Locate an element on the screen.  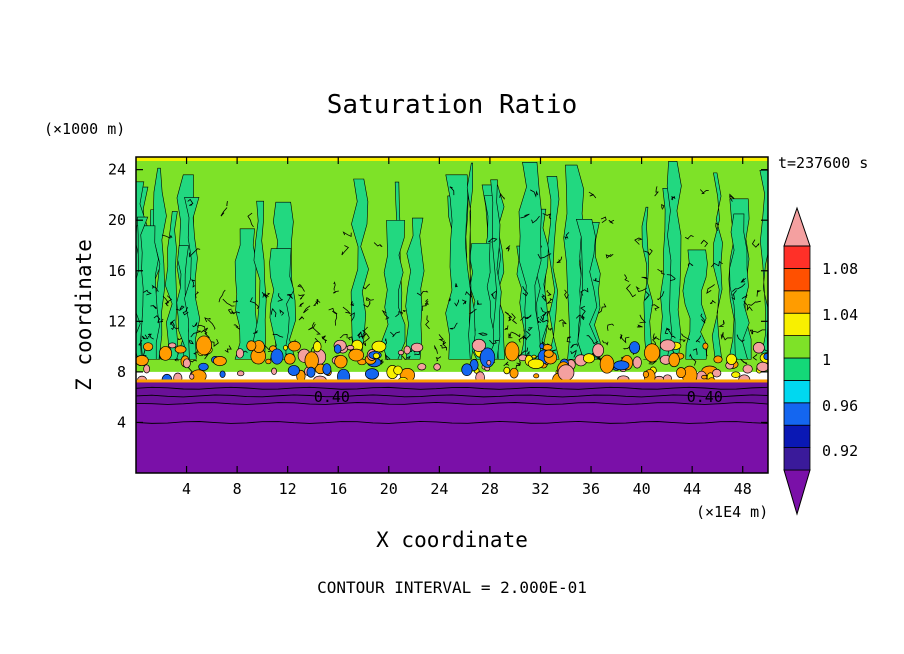
x-unit-label: (×1E4 m) is located at coordinates (732, 512).